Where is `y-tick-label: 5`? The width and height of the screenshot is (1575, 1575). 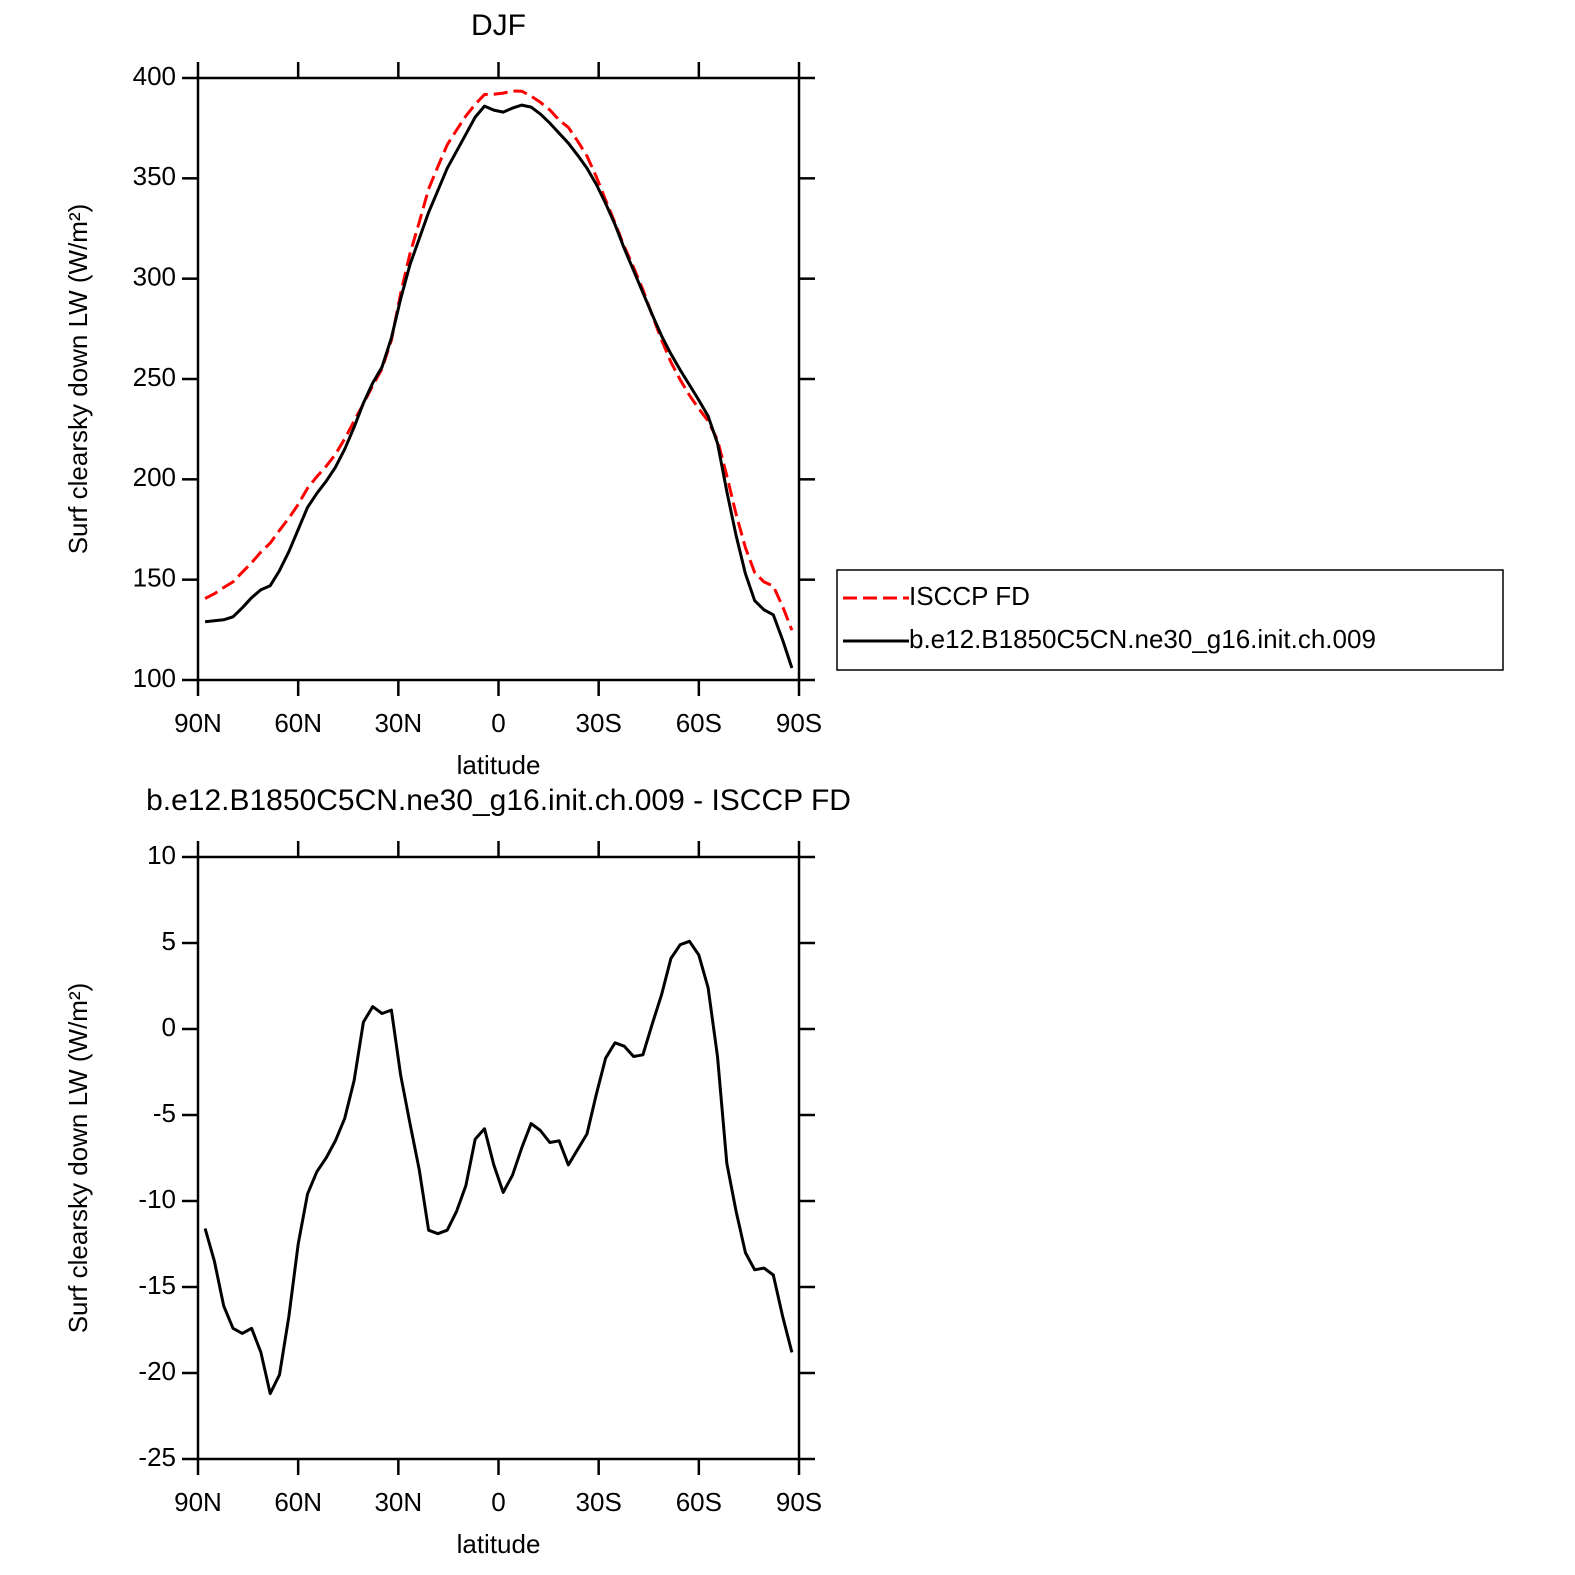
y-tick-label: 5 is located at coordinates (169, 941).